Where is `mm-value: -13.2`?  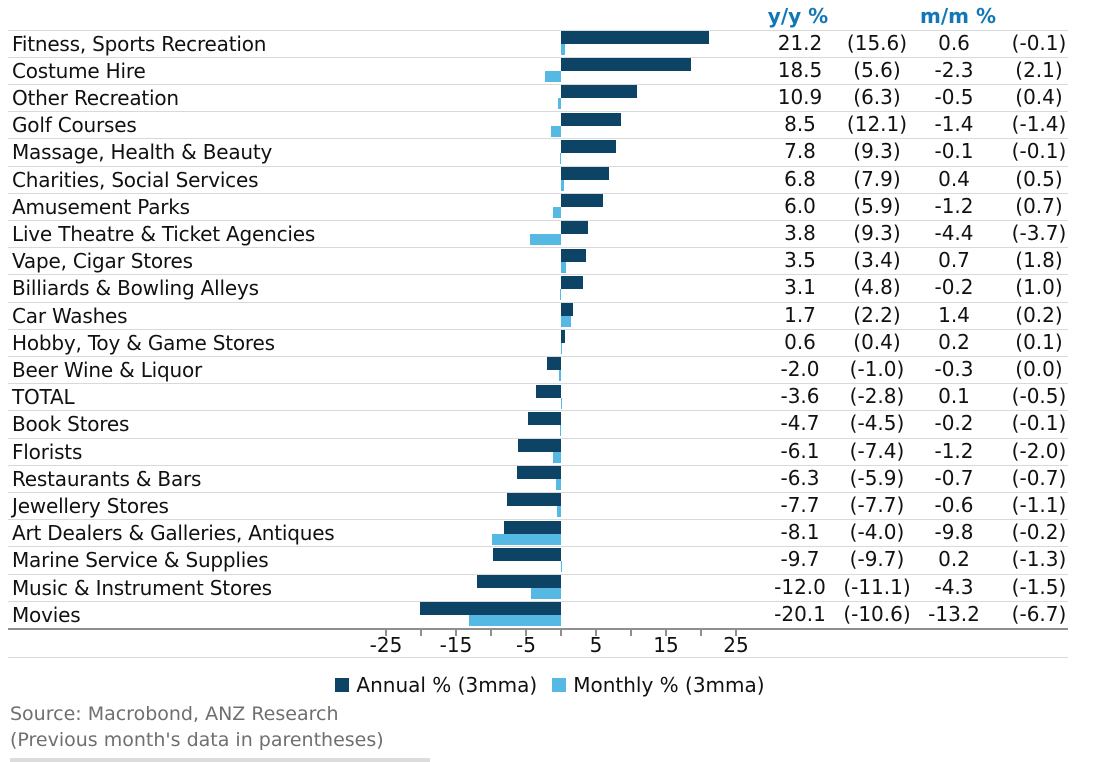
mm-value: -13.2 is located at coordinates (954, 613).